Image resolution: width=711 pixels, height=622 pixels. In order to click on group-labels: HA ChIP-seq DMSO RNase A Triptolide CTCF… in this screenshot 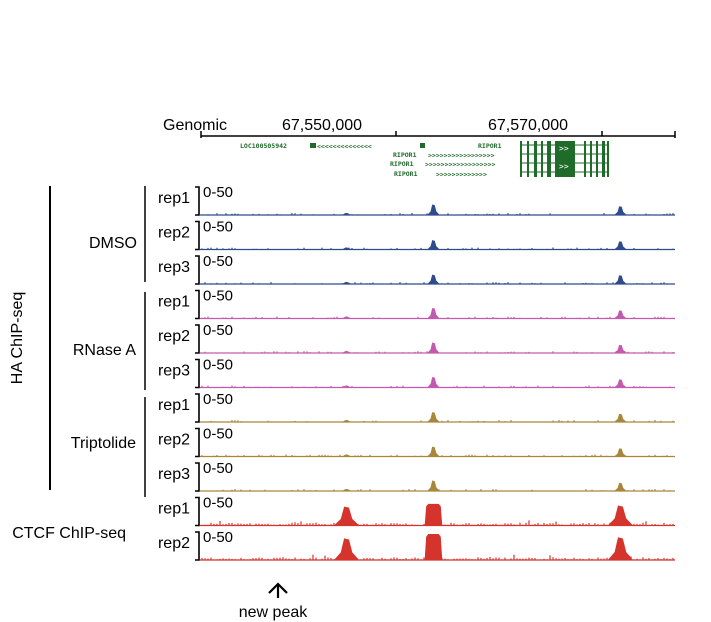, I will do `click(77, 364)`.